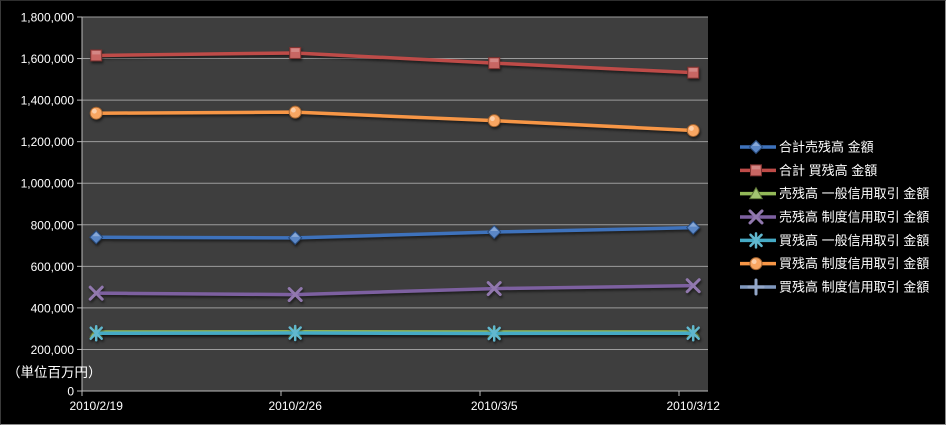  Describe the element at coordinates (854, 240) in the screenshot. I see `legend-label: 買残高 一般信用取引 金額` at that location.